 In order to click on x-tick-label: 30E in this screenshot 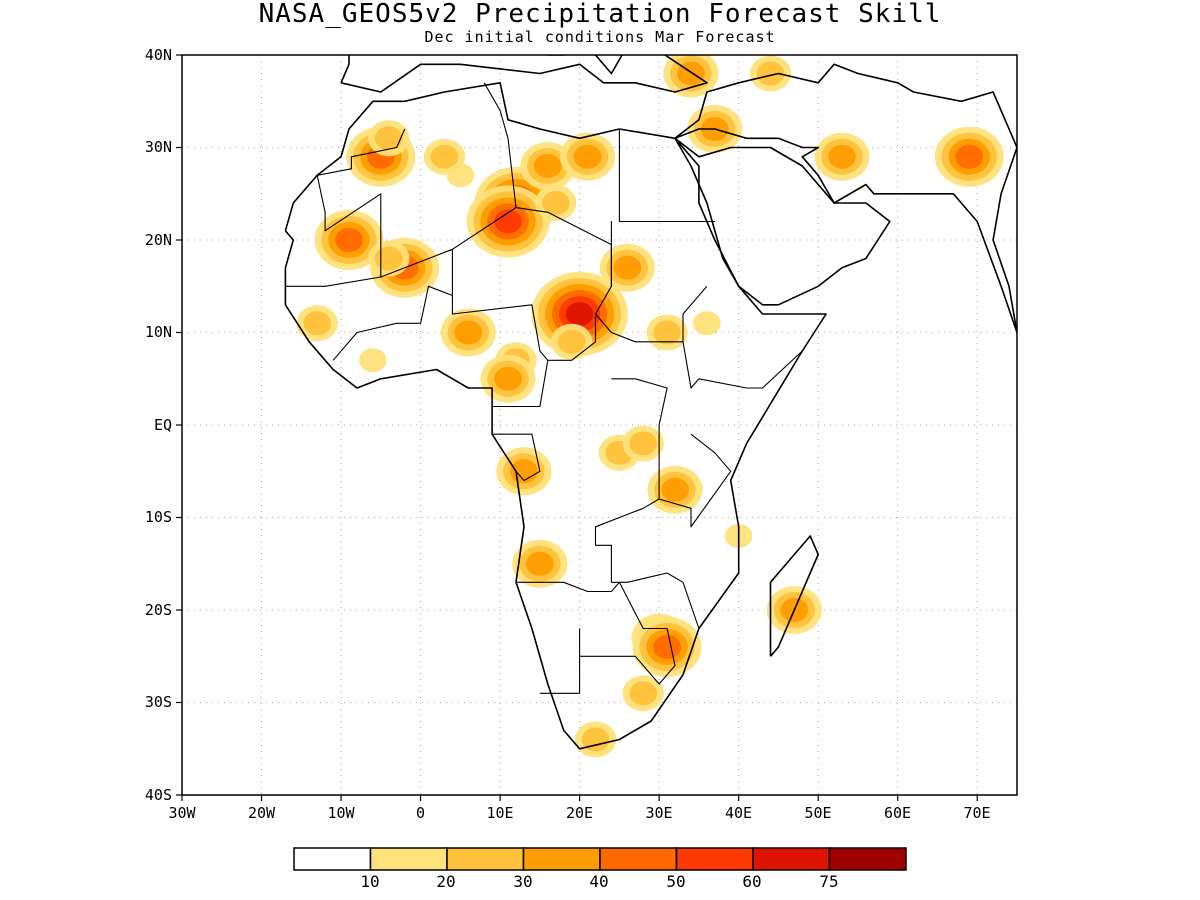, I will do `click(659, 813)`.